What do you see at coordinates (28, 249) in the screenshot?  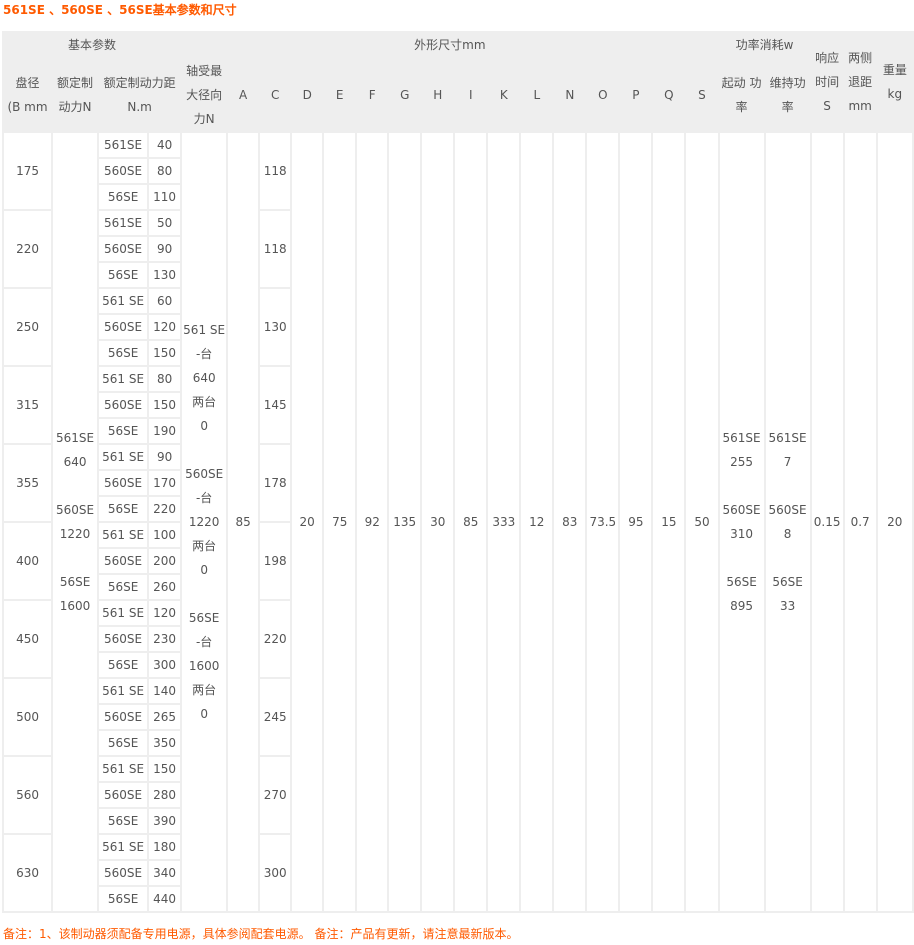 I see `disc-diameter-cell: 220` at bounding box center [28, 249].